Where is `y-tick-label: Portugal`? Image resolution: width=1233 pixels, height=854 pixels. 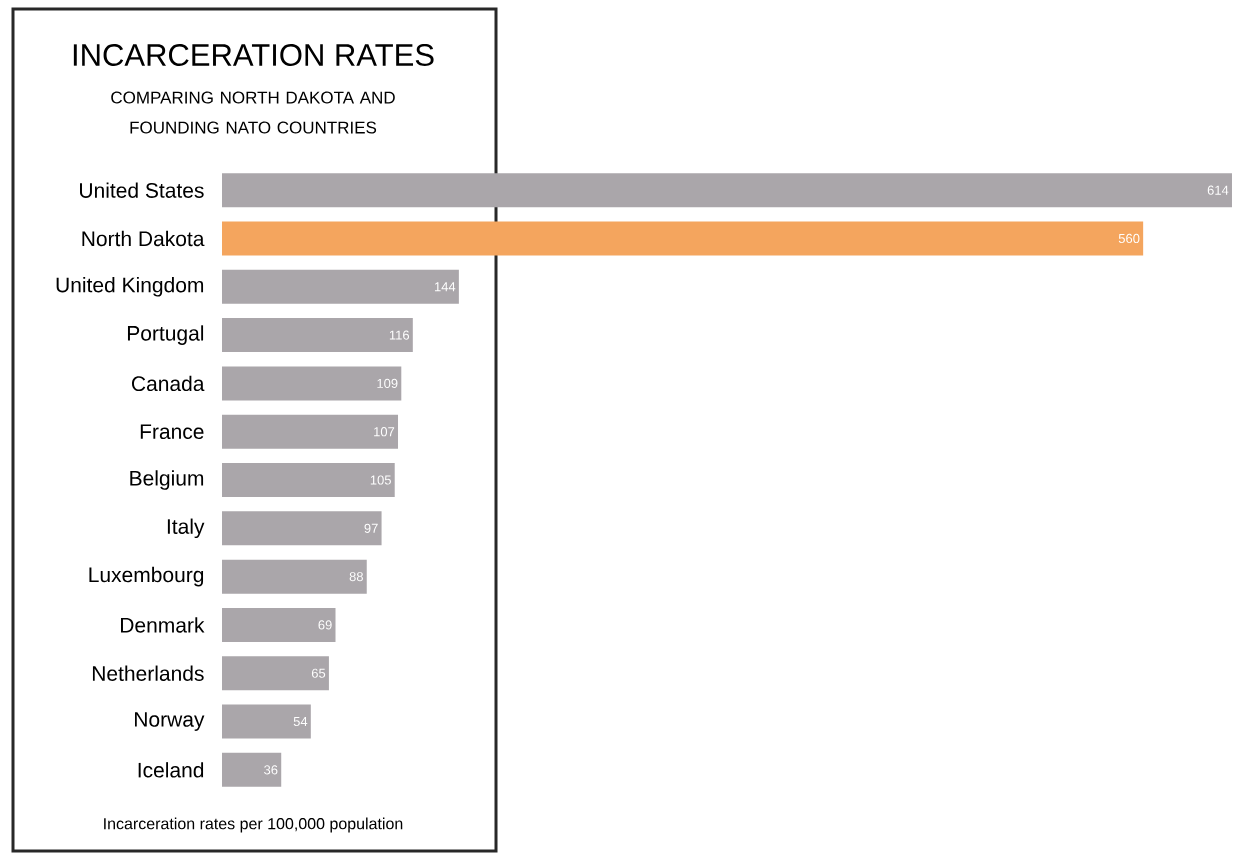 y-tick-label: Portugal is located at coordinates (165, 335).